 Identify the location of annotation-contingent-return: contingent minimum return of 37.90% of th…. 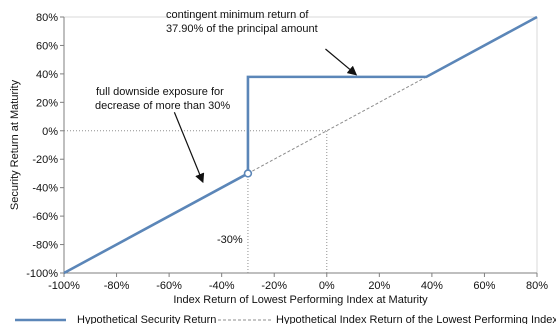
(242, 22).